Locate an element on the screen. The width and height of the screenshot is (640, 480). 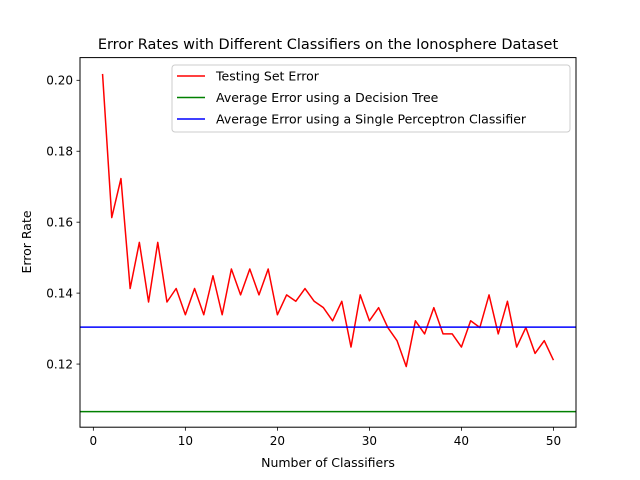
x-tick-label: 30 is located at coordinates (369, 441).